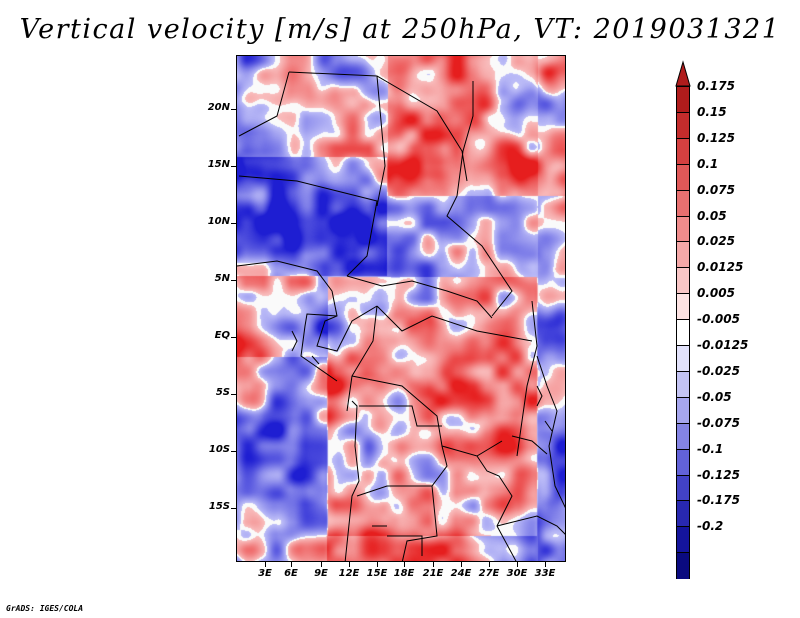 Image resolution: width=800 pixels, height=618 pixels. What do you see at coordinates (718, 474) in the screenshot?
I see `colorbar-label: -0.125` at bounding box center [718, 474].